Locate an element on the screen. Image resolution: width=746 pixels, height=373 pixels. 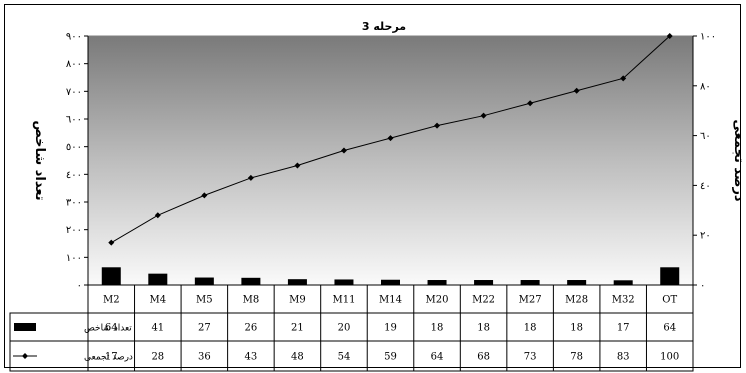
bar-M8 is located at coordinates (251, 281).